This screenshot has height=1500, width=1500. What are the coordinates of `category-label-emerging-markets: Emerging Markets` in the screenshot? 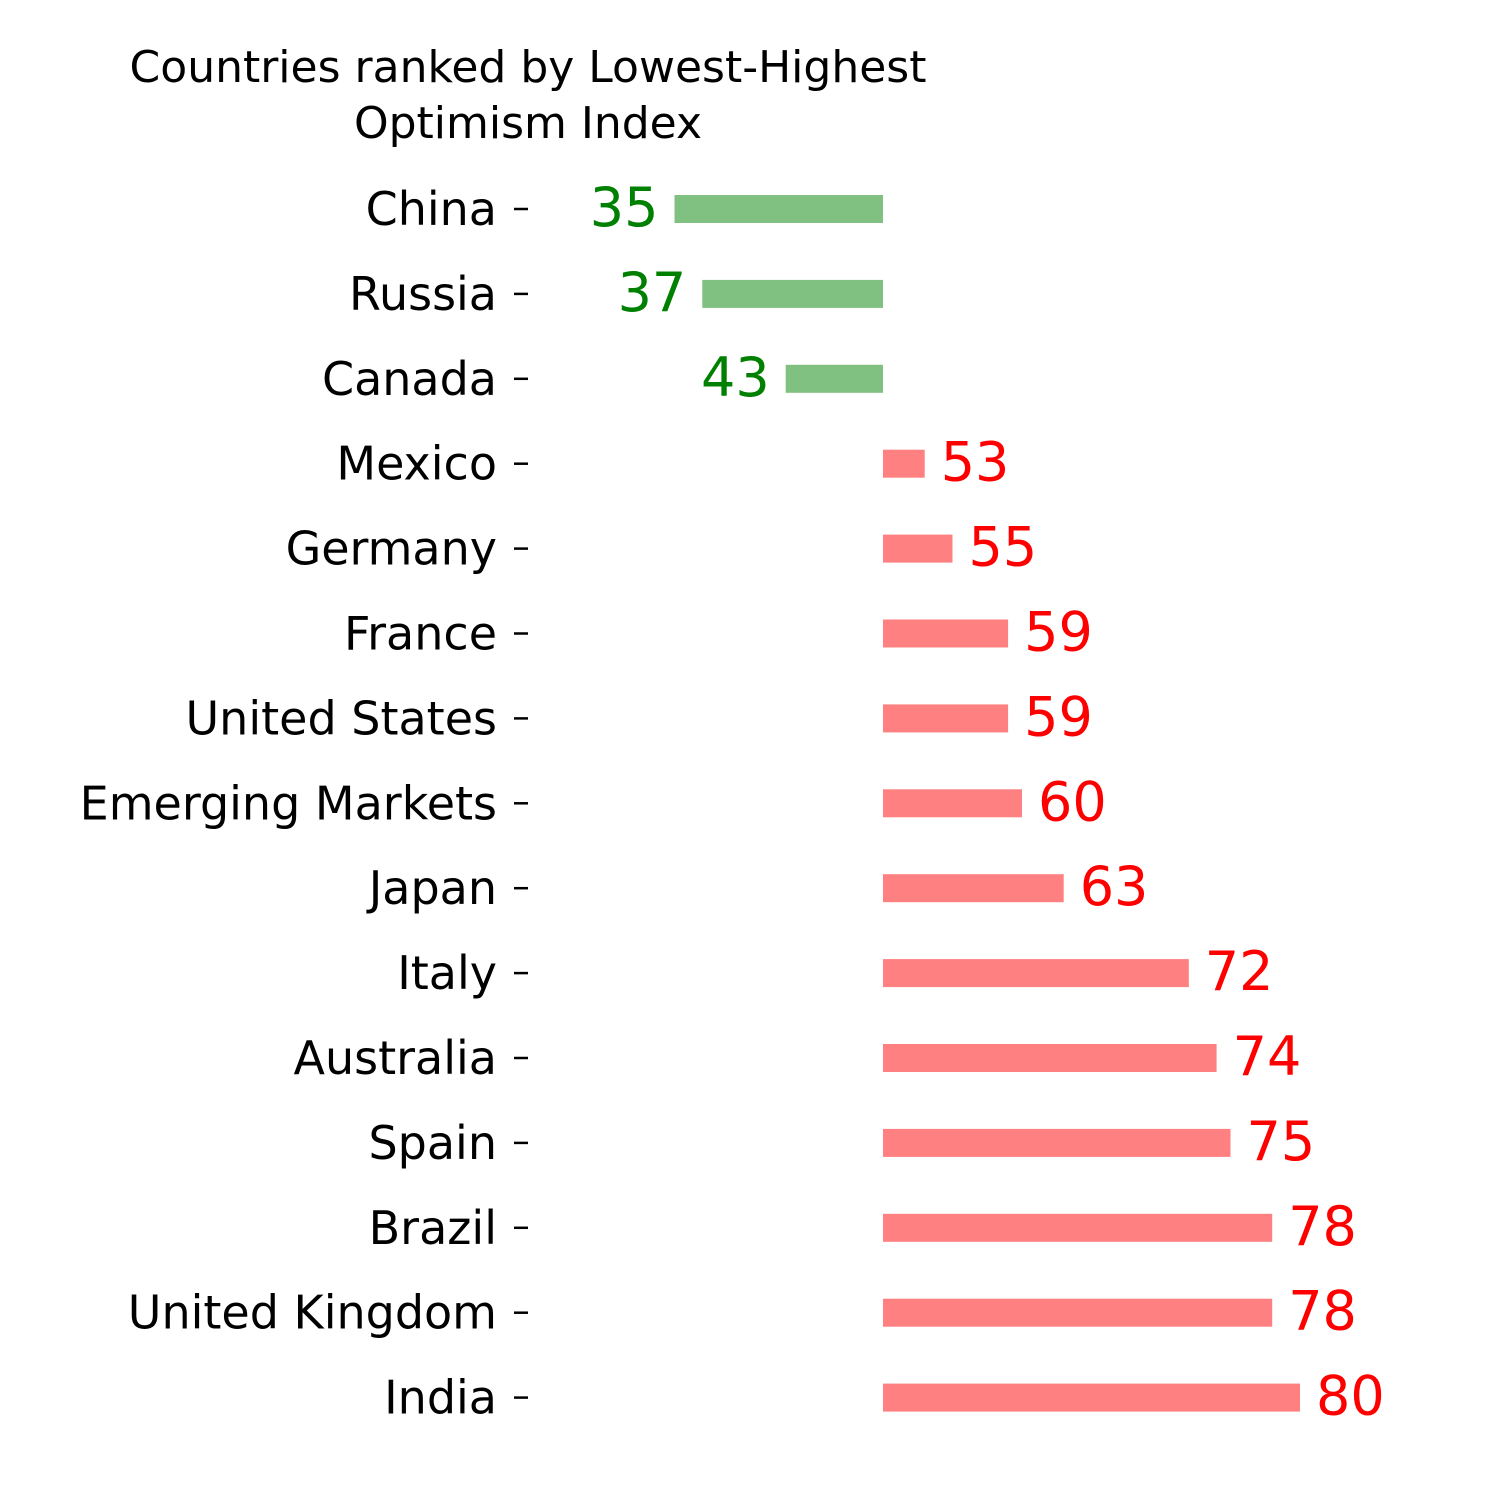 It's located at (288, 803).